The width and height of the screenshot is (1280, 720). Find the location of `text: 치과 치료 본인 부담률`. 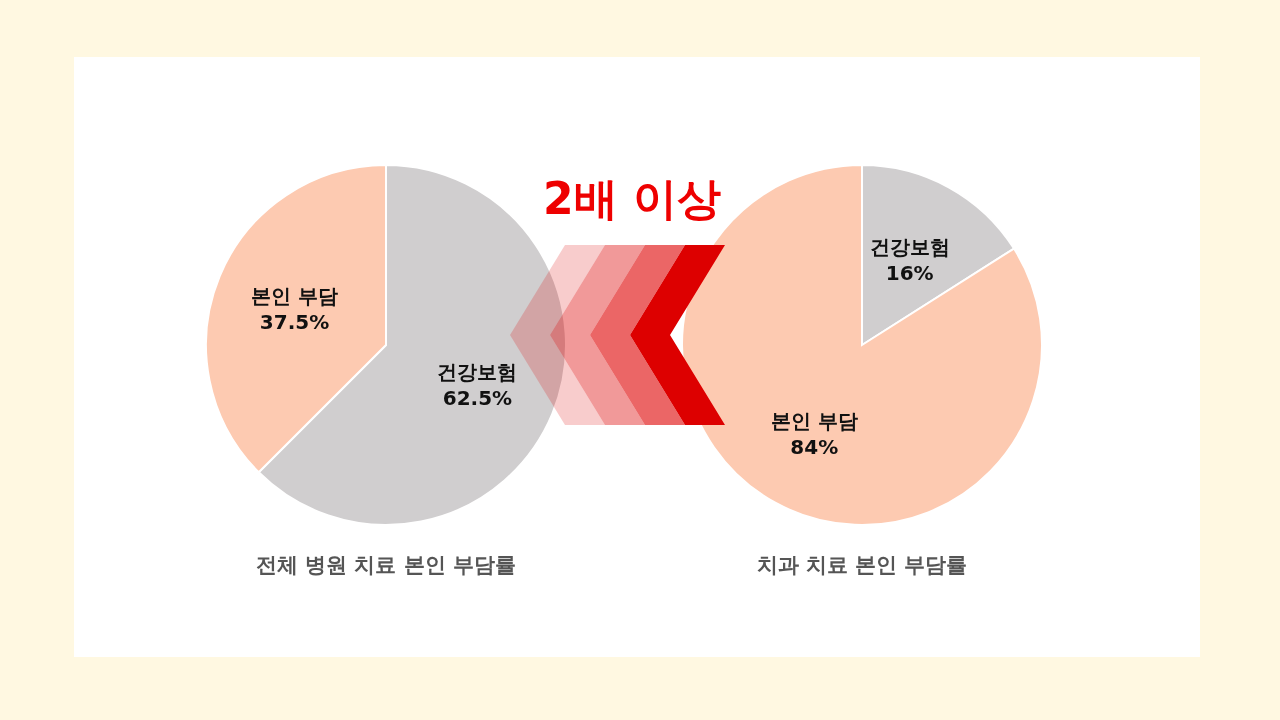

text: 치과 치료 본인 부담률 is located at coordinates (862, 565).